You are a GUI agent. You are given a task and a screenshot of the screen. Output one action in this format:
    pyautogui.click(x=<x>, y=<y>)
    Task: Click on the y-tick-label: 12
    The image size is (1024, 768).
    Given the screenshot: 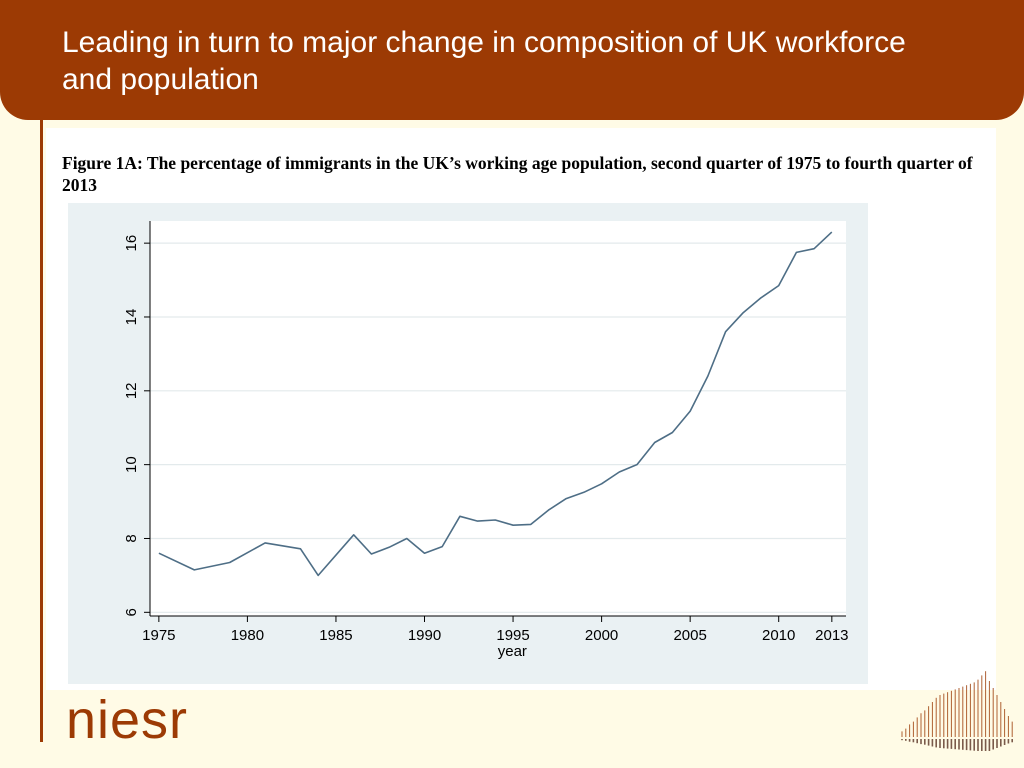 What is the action you would take?
    pyautogui.click(x=131, y=390)
    